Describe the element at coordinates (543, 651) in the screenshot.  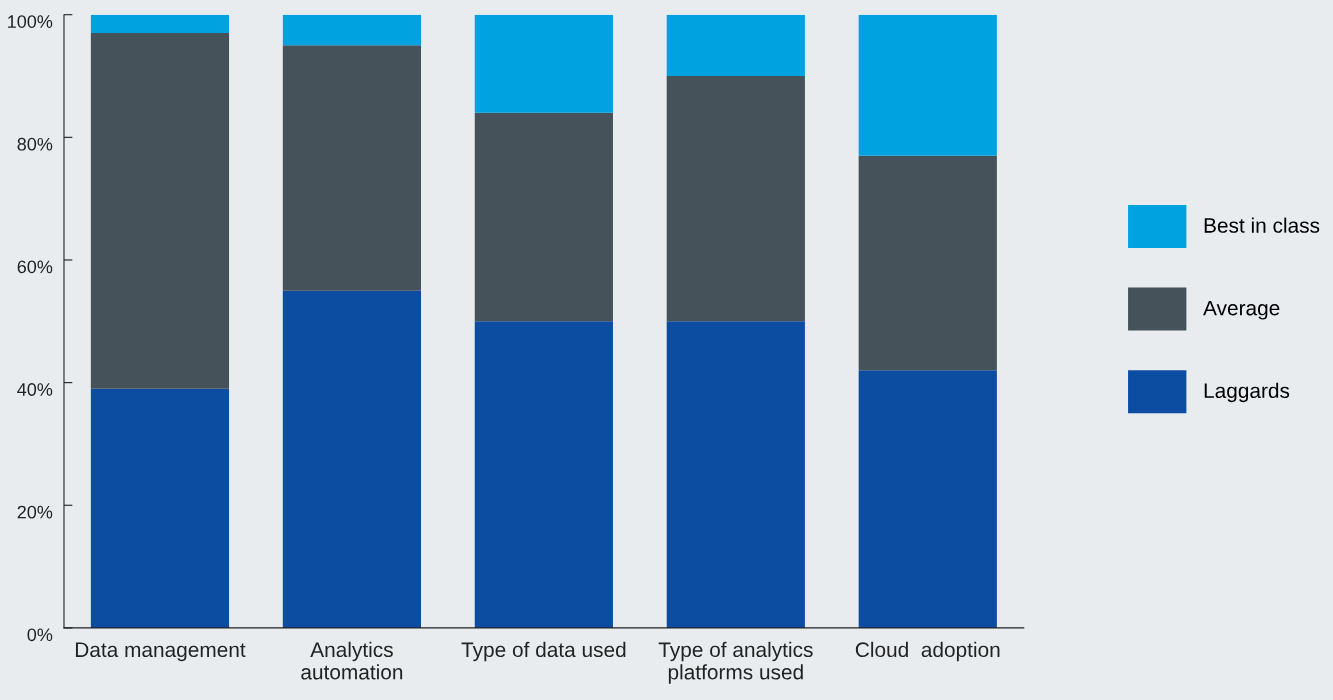
I see `x-tick-label: Type of data used` at that location.